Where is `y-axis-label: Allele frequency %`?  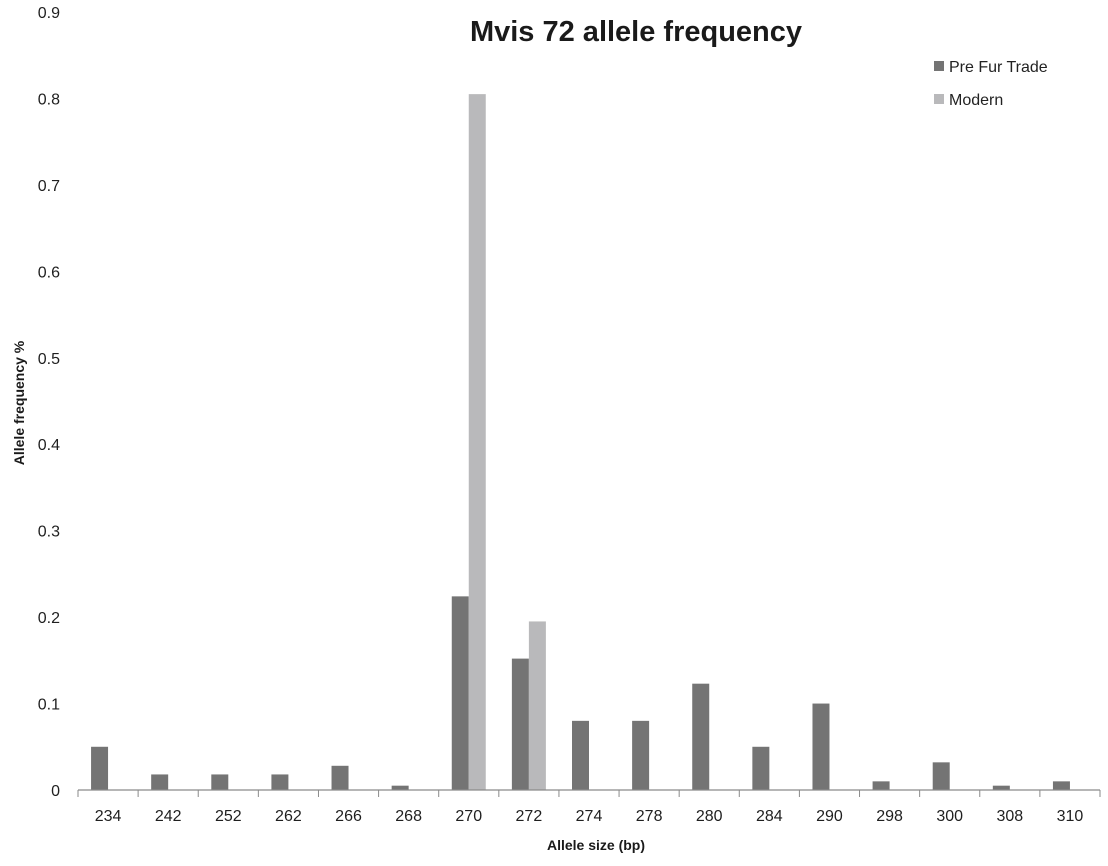 y-axis-label: Allele frequency % is located at coordinates (19, 402).